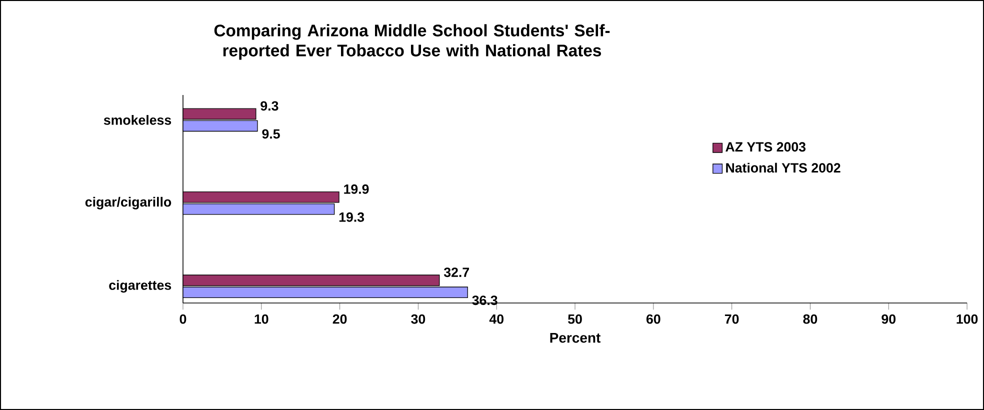  I want to click on x-tick-label: 20, so click(339, 319).